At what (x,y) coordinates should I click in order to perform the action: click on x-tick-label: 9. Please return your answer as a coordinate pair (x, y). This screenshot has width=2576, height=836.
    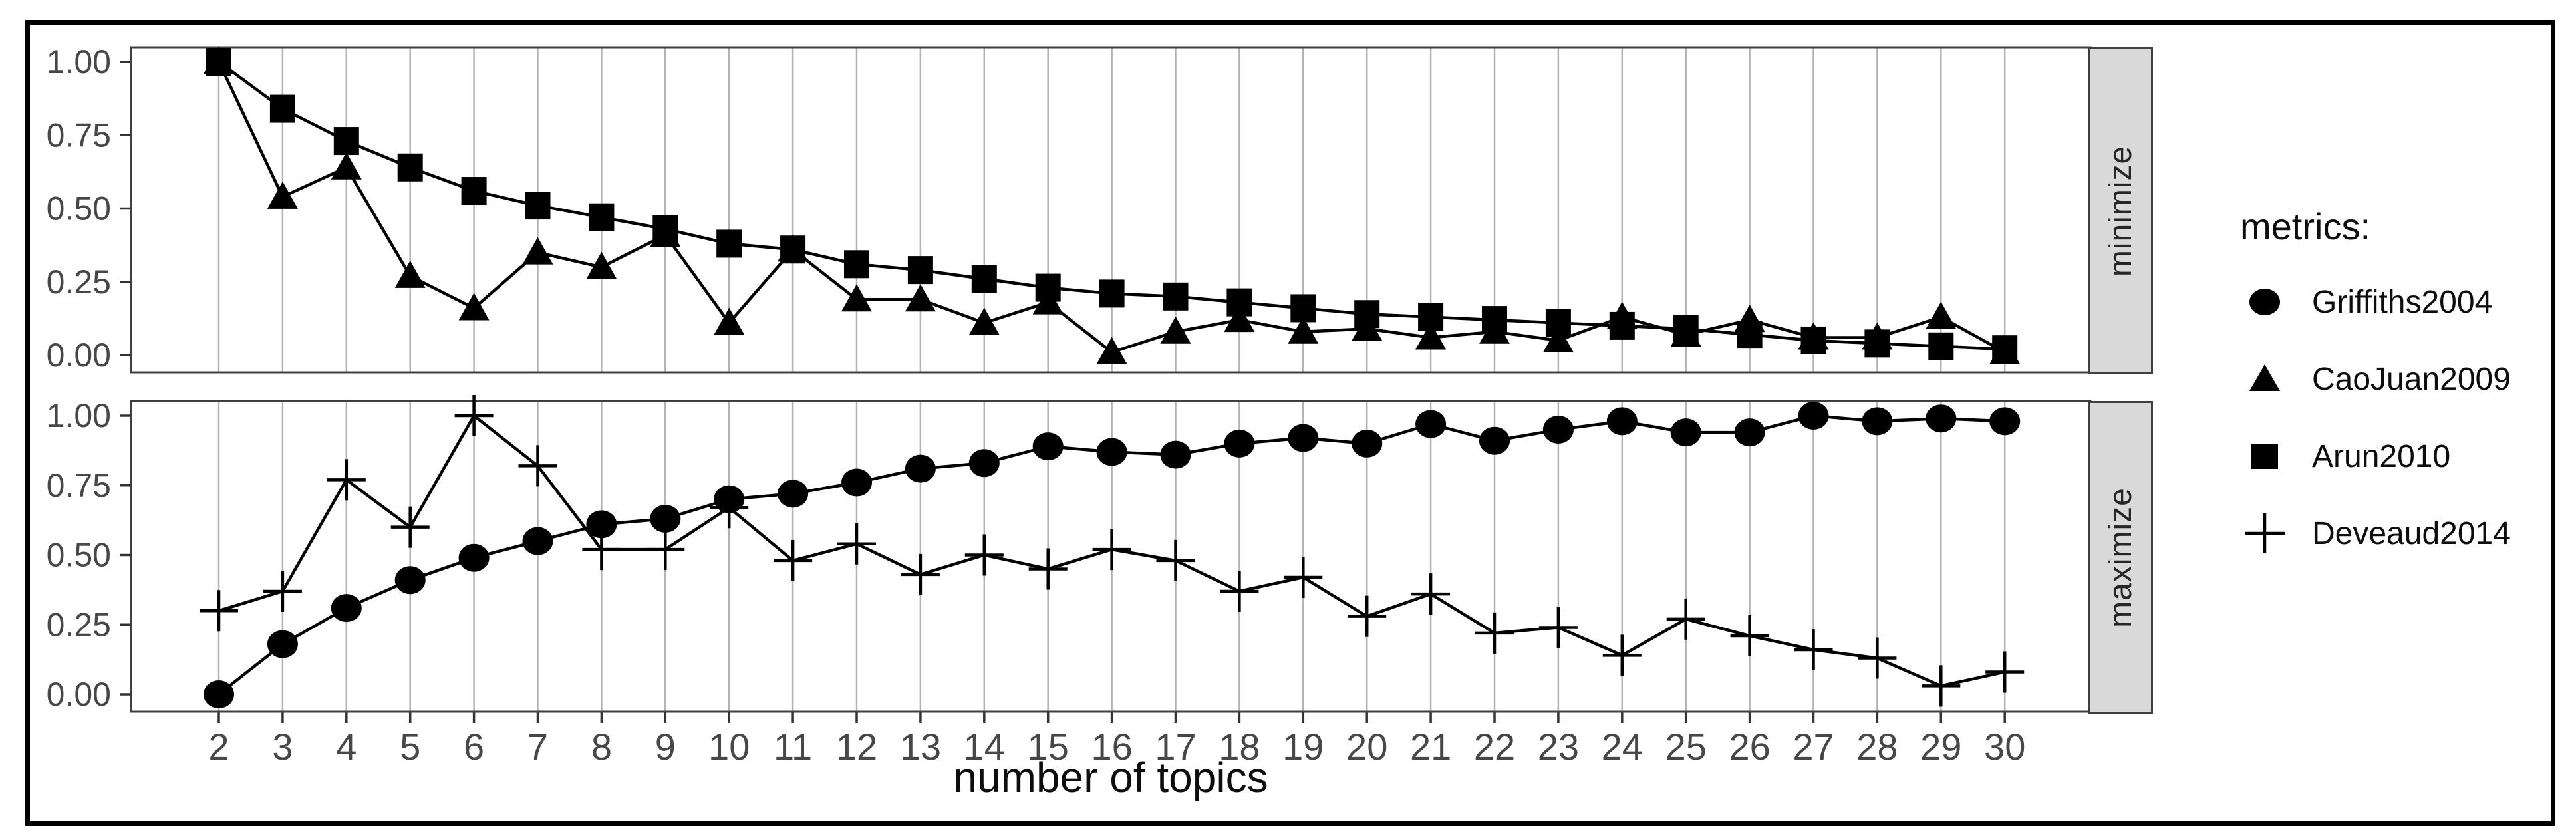
    Looking at the image, I should click on (665, 747).